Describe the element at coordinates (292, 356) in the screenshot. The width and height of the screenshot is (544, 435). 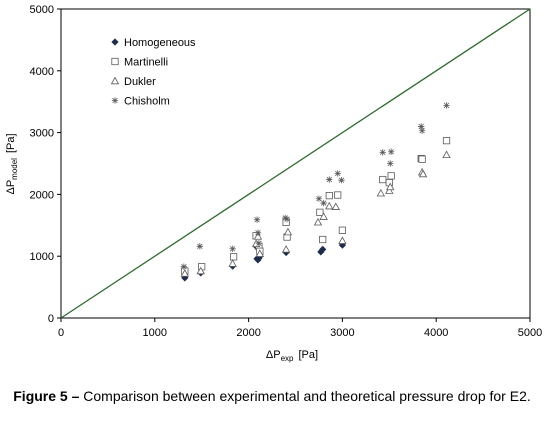
I see `x-axis-title: ΔPexp [Pa]` at that location.